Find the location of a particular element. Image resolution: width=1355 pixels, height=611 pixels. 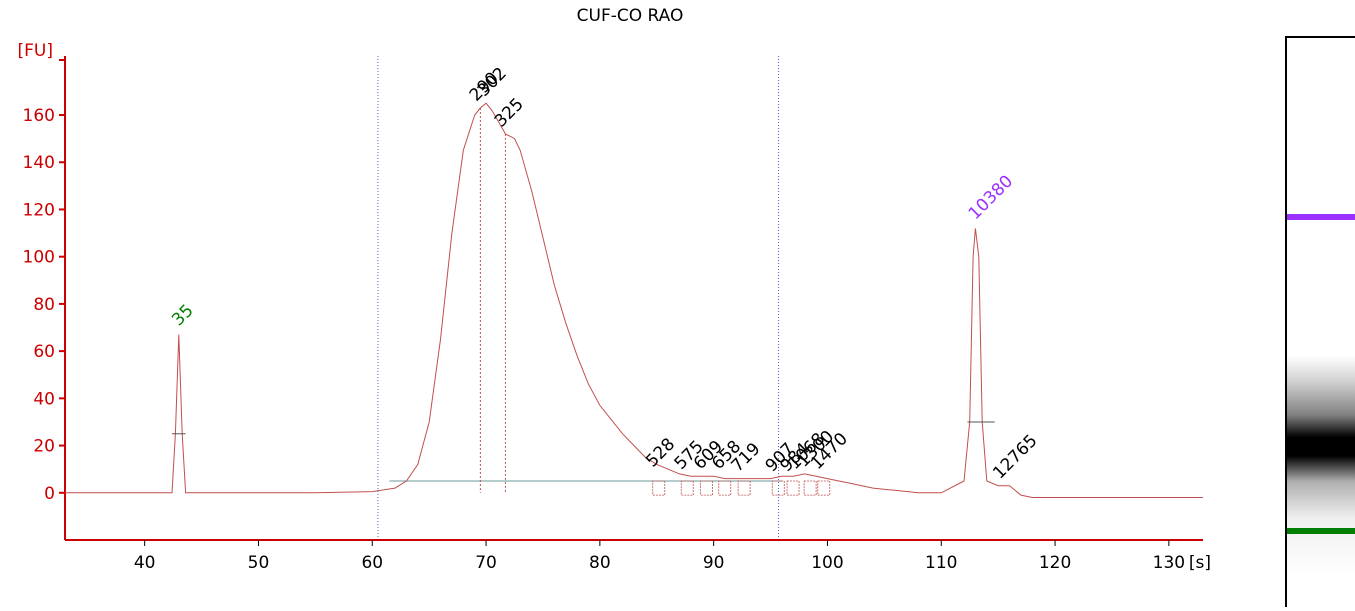

peak-label: 528 is located at coordinates (660, 452).